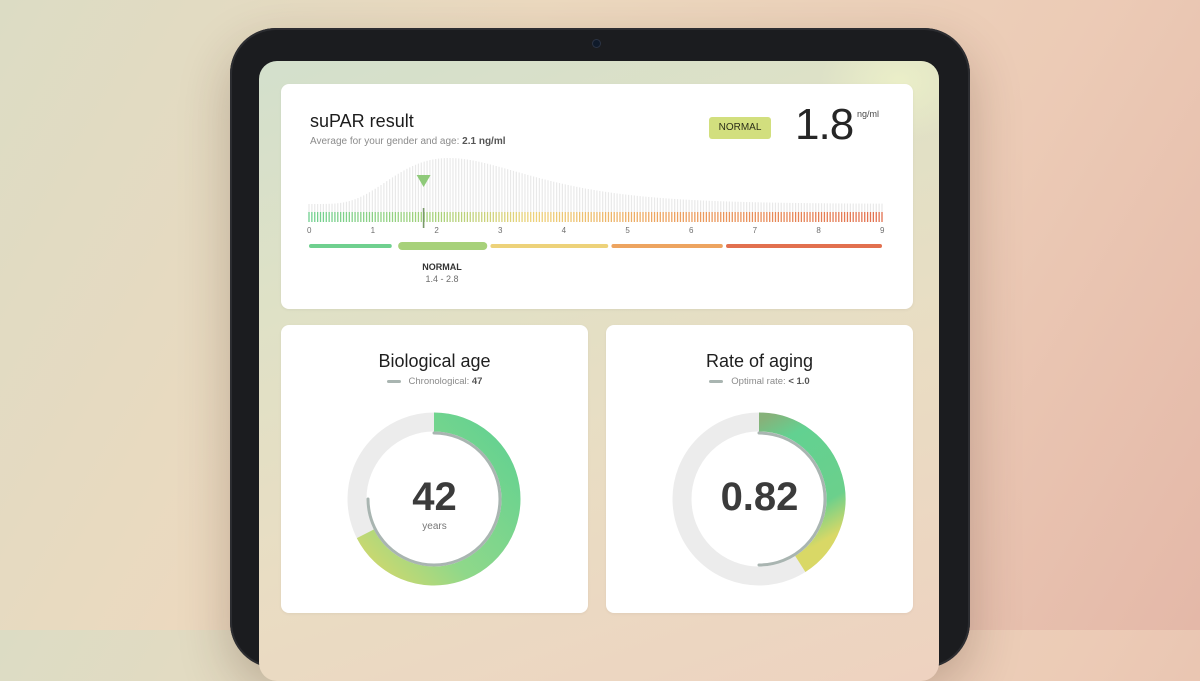 The image size is (1200, 681). What do you see at coordinates (484, 141) in the screenshot?
I see `supar-average-value: 2.1 ng/ml` at bounding box center [484, 141].